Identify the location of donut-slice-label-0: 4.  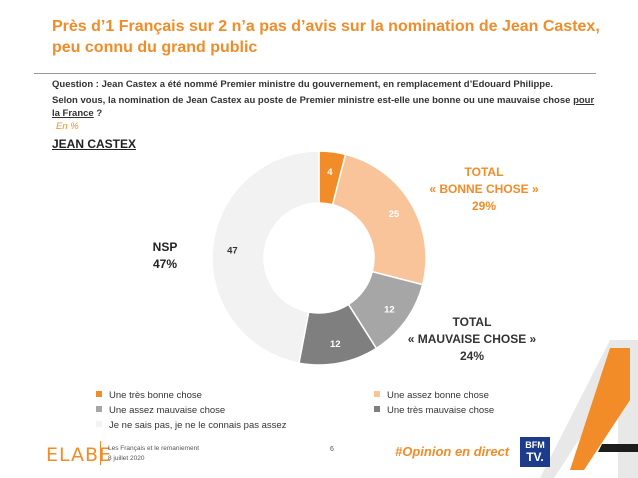
(330, 172).